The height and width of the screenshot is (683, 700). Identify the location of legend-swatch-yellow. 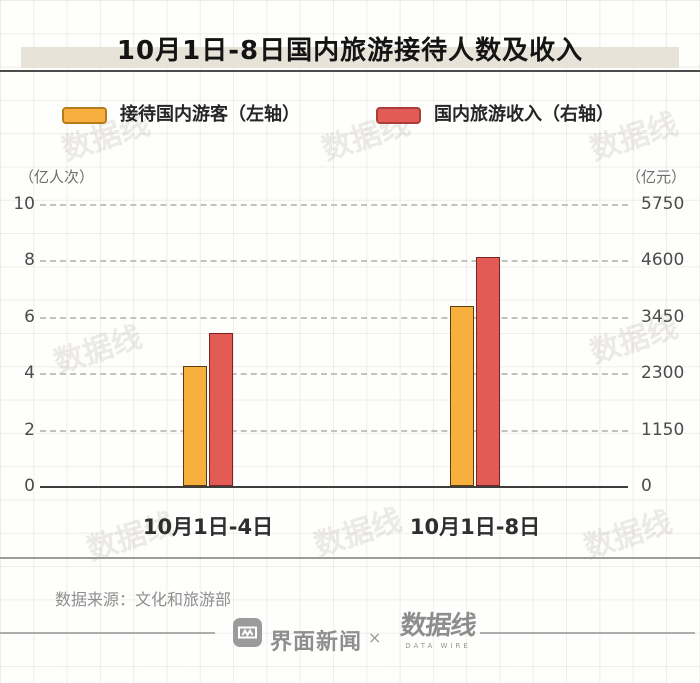
(84, 115).